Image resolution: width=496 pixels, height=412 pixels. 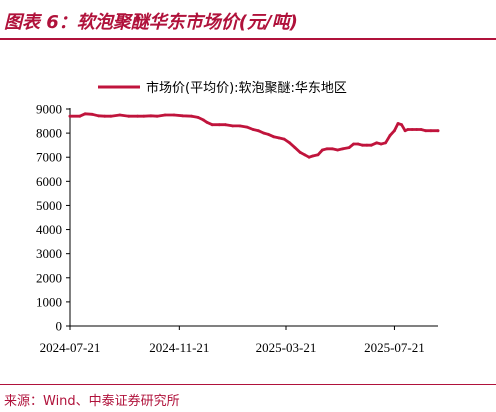 What do you see at coordinates (248, 39) in the screenshot?
I see `title-rule` at bounding box center [248, 39].